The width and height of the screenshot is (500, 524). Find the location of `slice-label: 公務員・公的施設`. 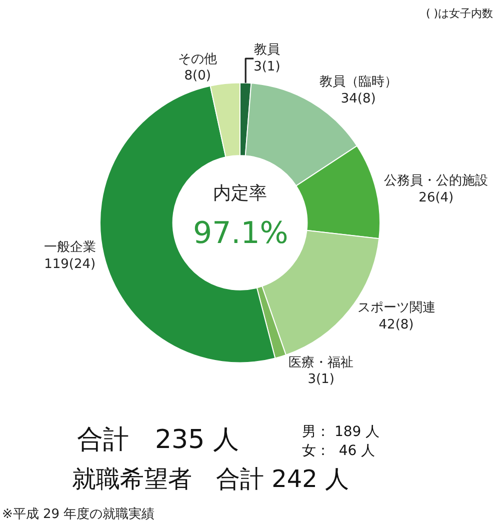

slice-label: 公務員・公的施設 is located at coordinates (436, 180).